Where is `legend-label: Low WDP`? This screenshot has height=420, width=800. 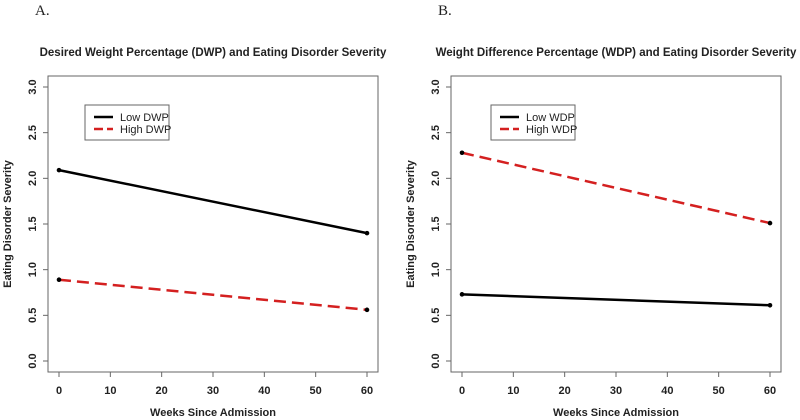 legend-label: Low WDP is located at coordinates (550, 118).